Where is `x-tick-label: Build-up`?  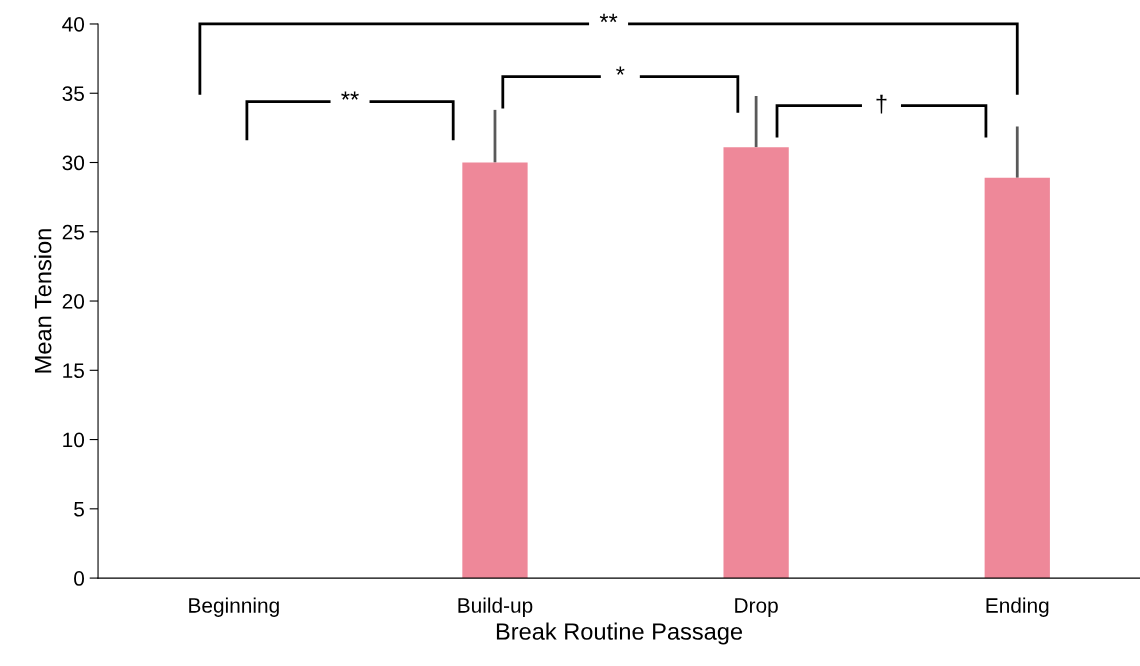 x-tick-label: Build-up is located at coordinates (495, 607).